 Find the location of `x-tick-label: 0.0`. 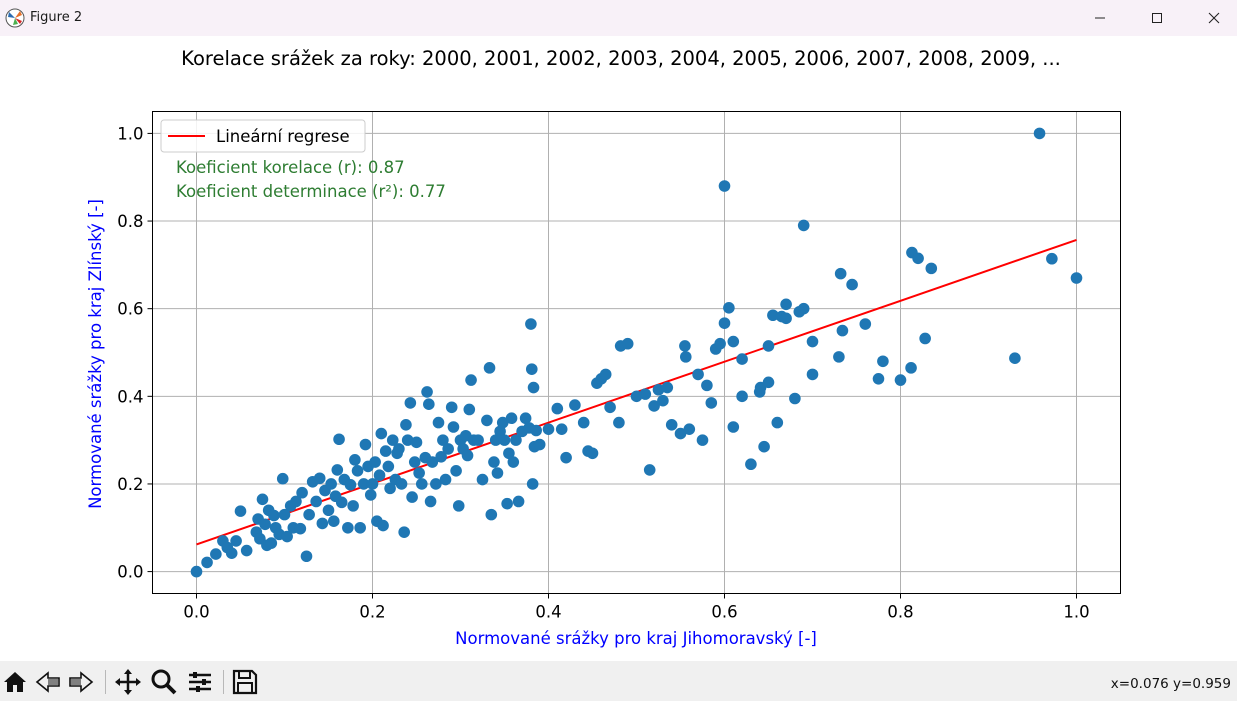

x-tick-label: 0.0 is located at coordinates (196, 612).